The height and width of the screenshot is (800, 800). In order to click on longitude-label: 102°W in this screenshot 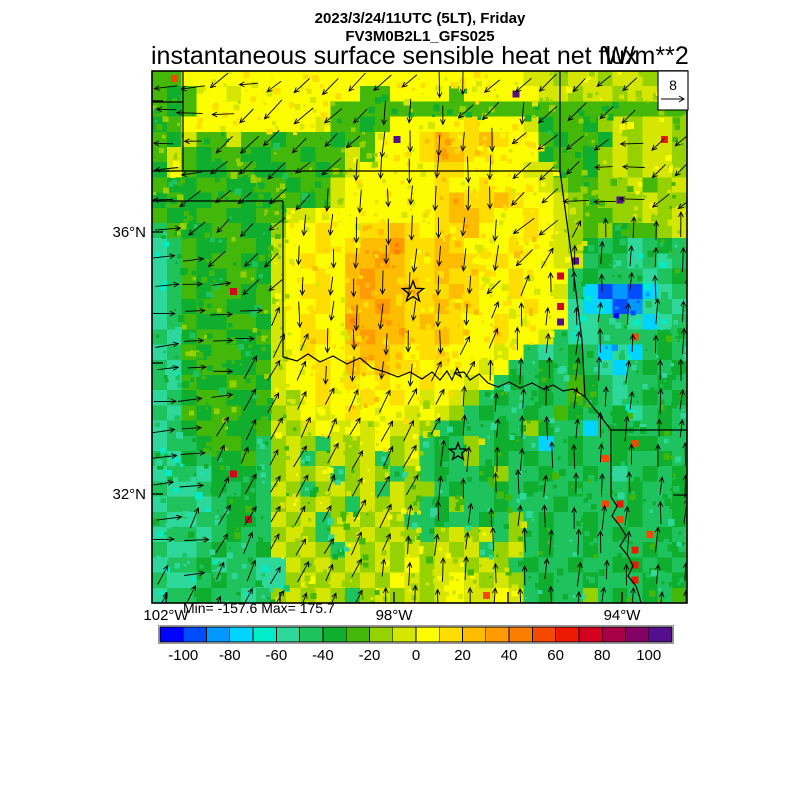, I will do `click(166, 615)`.